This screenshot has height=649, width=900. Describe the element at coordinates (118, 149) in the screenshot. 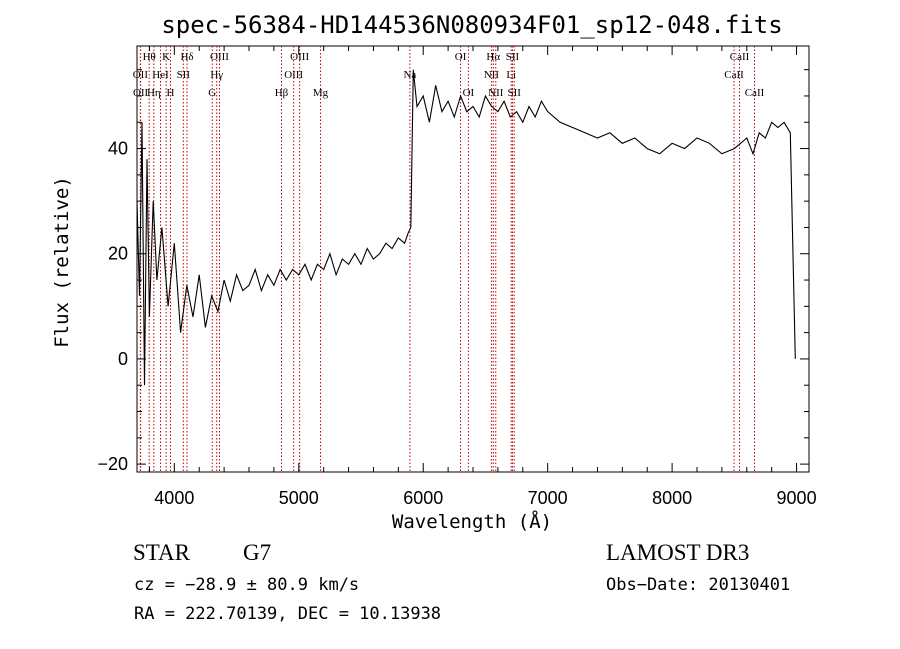

I see `y-tick-label: 40` at that location.